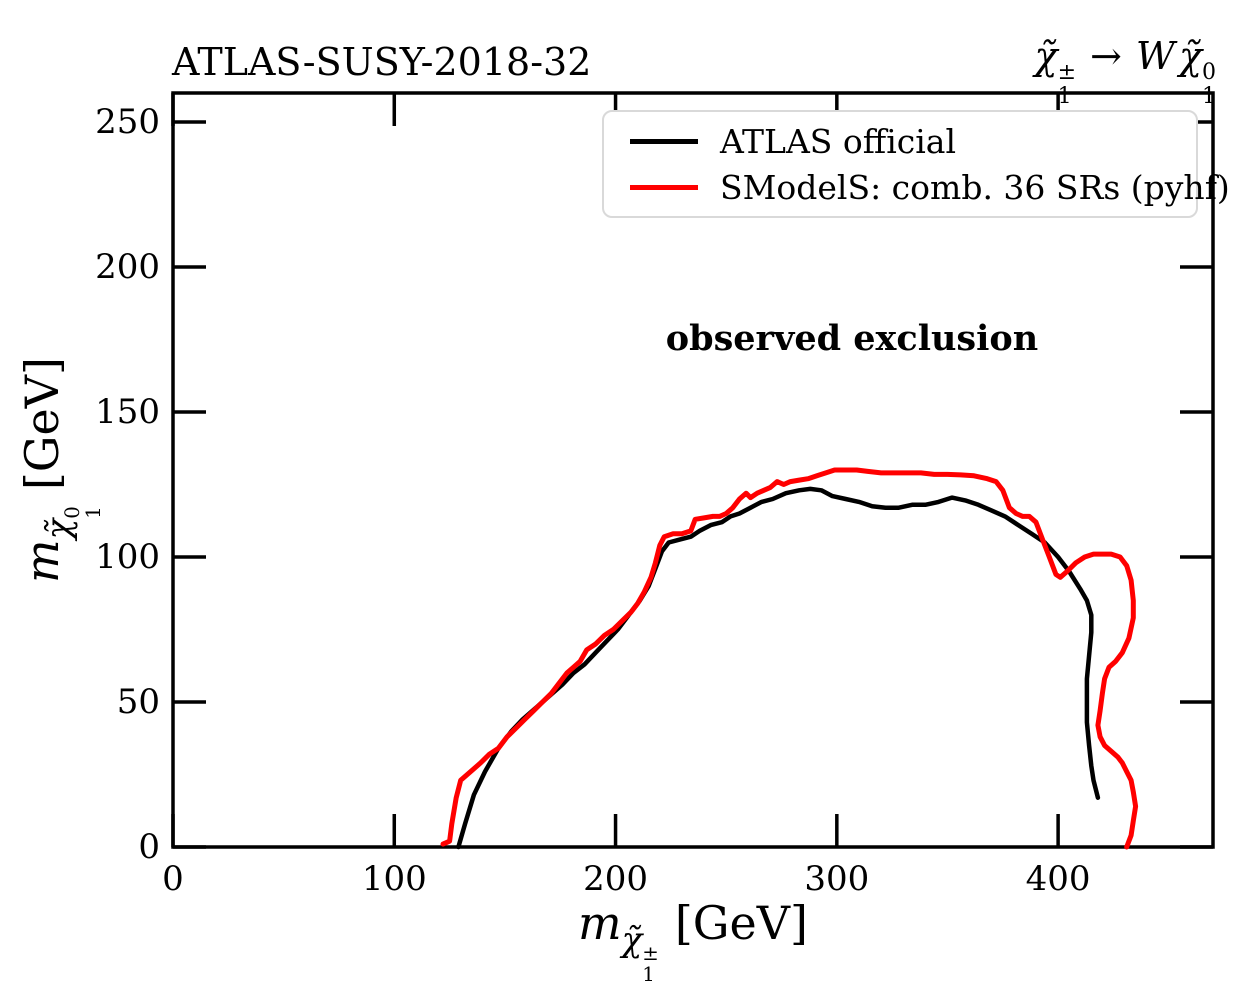 The width and height of the screenshot is (1250, 1000). What do you see at coordinates (138, 702) in the screenshot?
I see `y-tick-label: 50` at bounding box center [138, 702].